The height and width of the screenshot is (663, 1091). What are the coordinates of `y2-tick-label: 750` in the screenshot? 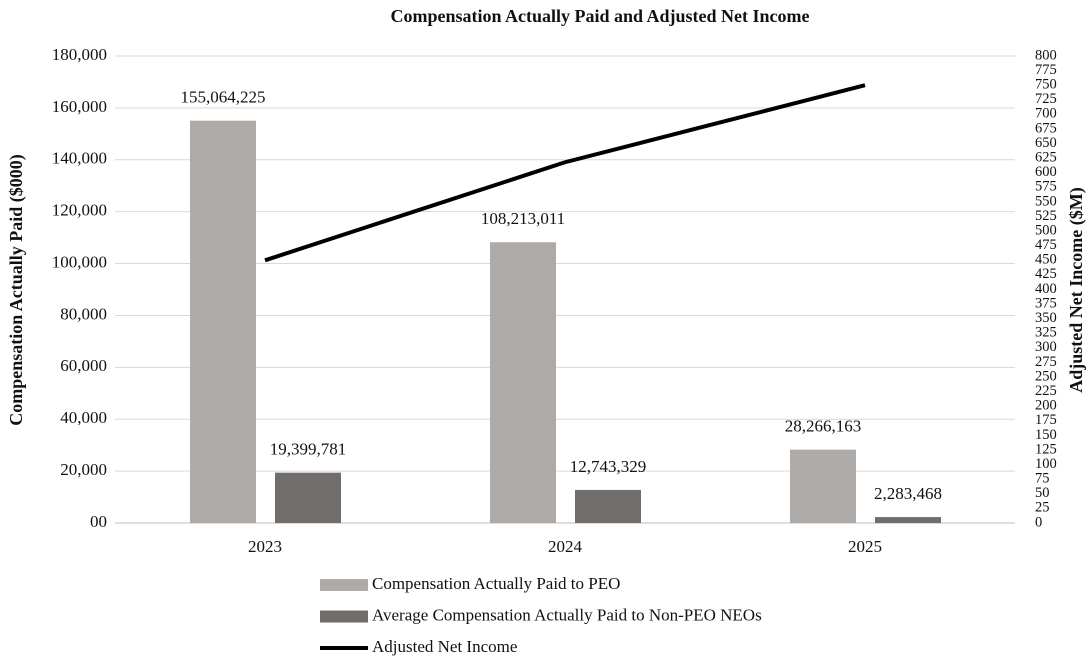 It's located at (1046, 85).